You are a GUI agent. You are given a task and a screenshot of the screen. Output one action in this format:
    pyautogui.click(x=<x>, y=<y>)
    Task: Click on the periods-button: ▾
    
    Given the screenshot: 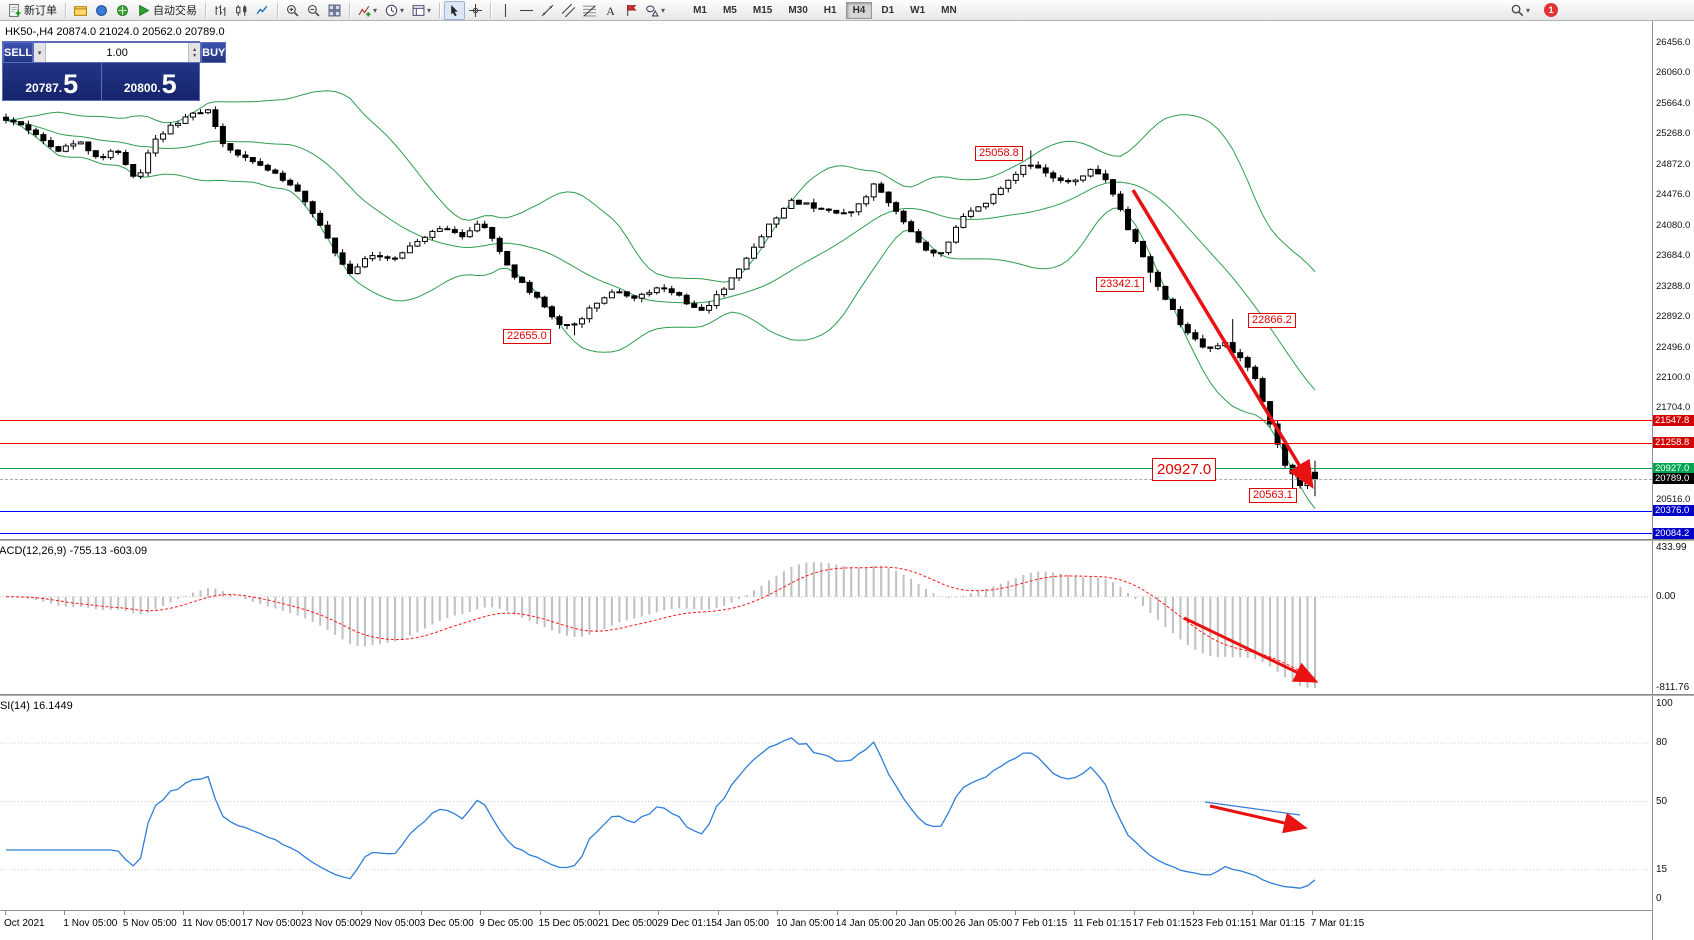 What is the action you would take?
    pyautogui.click(x=394, y=10)
    